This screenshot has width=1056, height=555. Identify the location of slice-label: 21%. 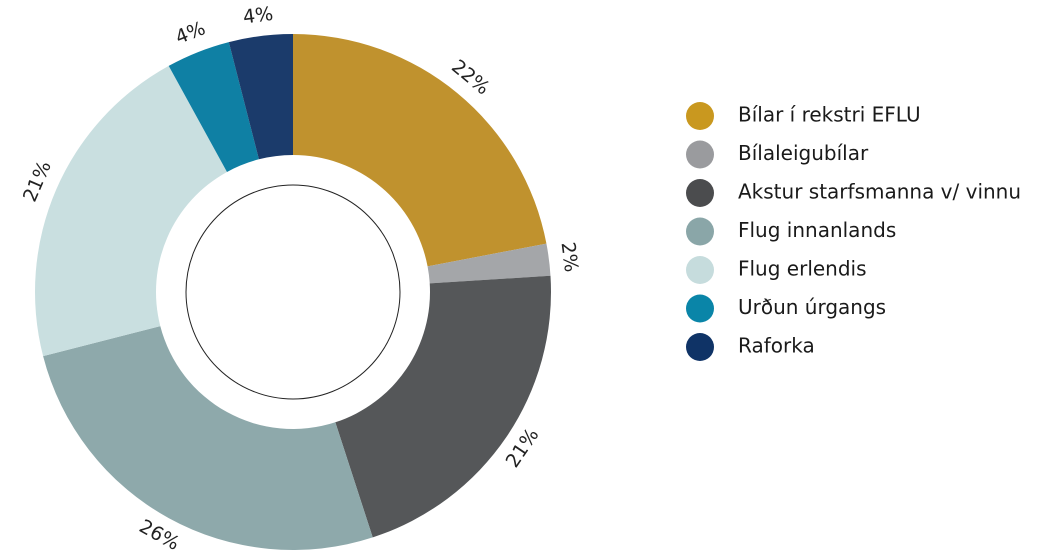
(37, 181).